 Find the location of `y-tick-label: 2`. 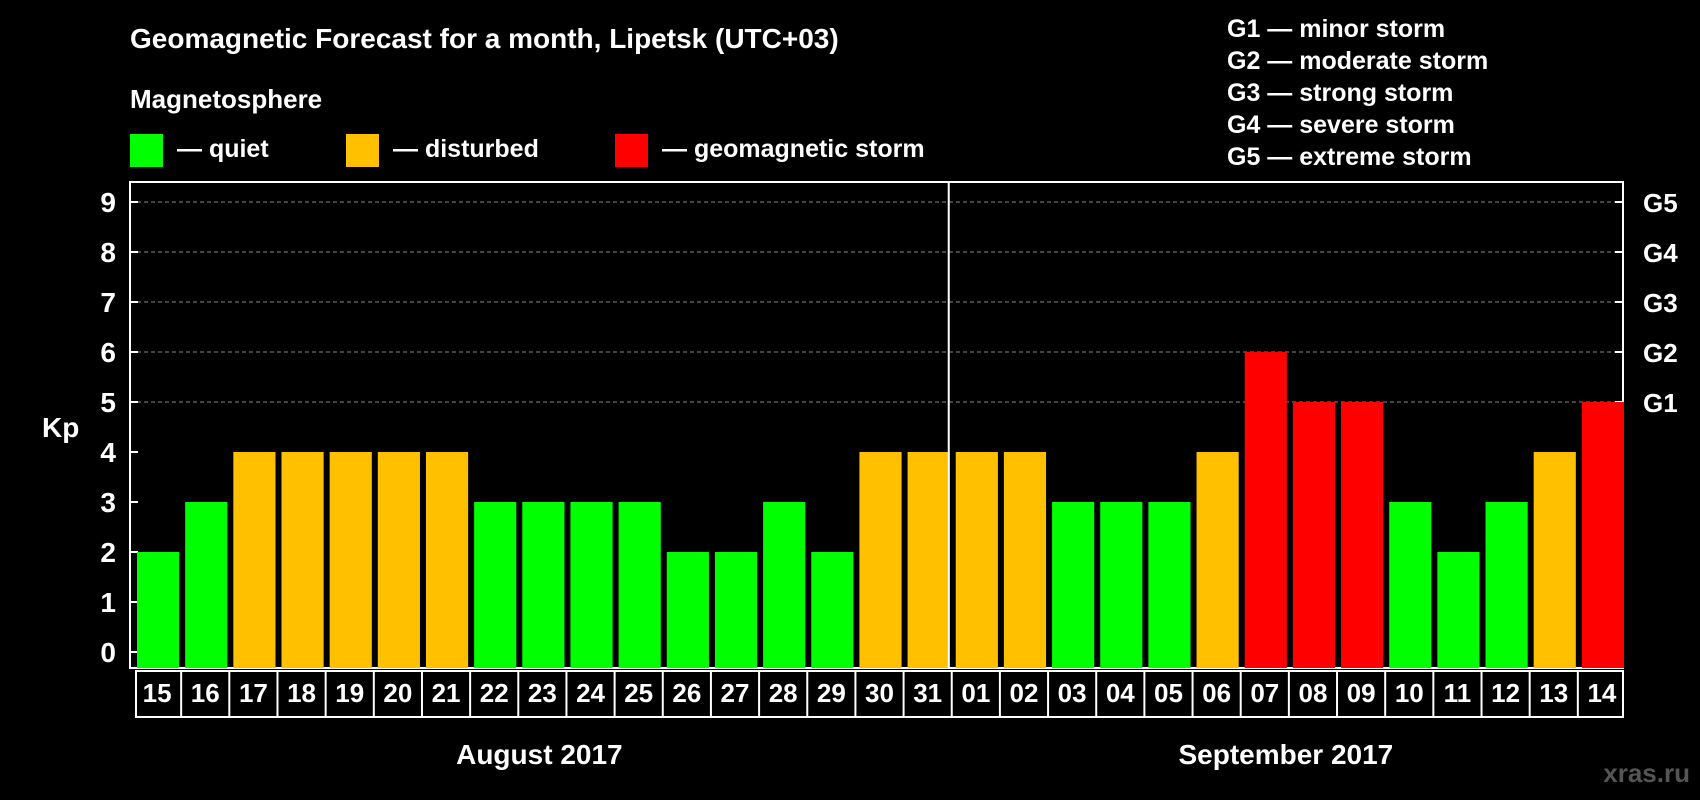

y-tick-label: 2 is located at coordinates (108, 552).